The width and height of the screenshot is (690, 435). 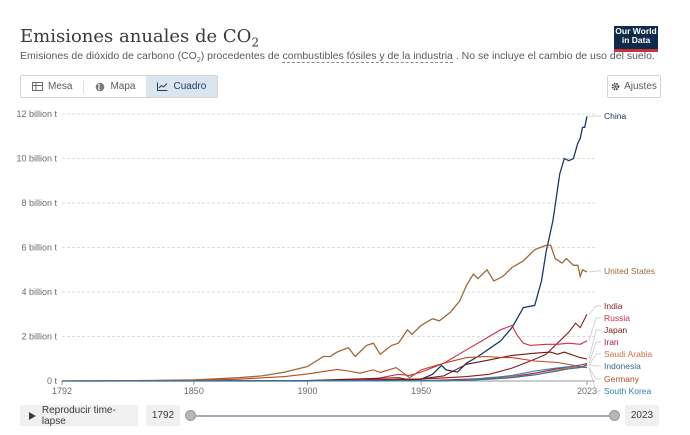 I want to click on series-line-germany, so click(x=324, y=368).